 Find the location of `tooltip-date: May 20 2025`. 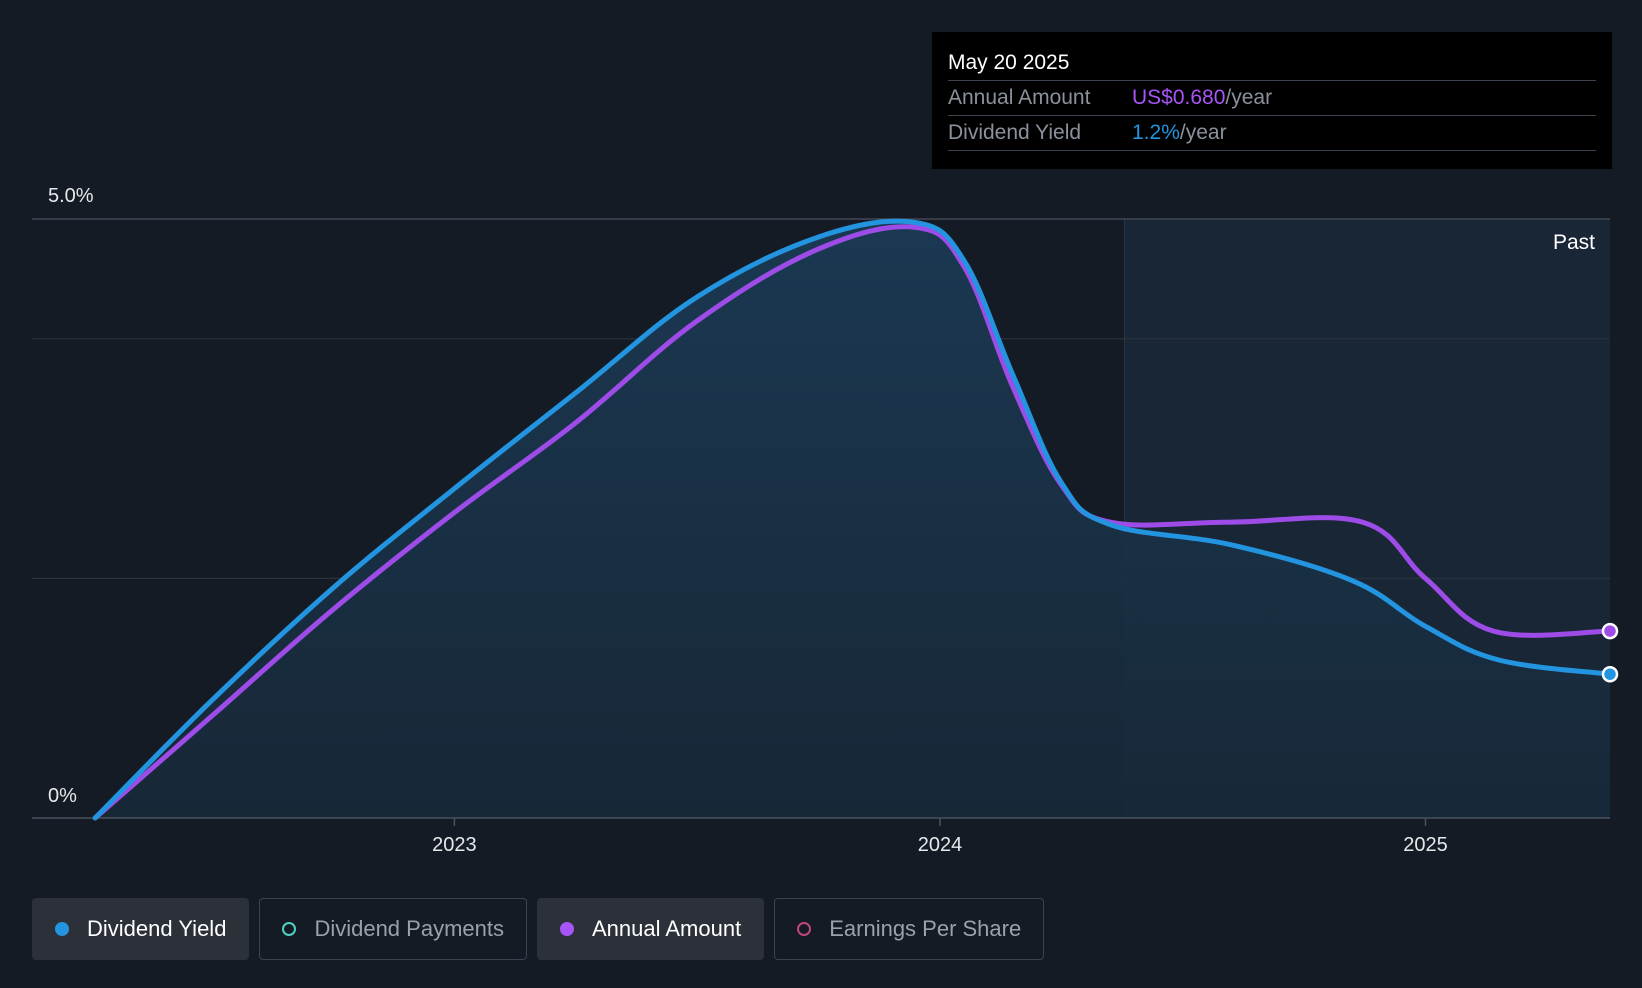

tooltip-date: May 20 2025 is located at coordinates (1272, 63).